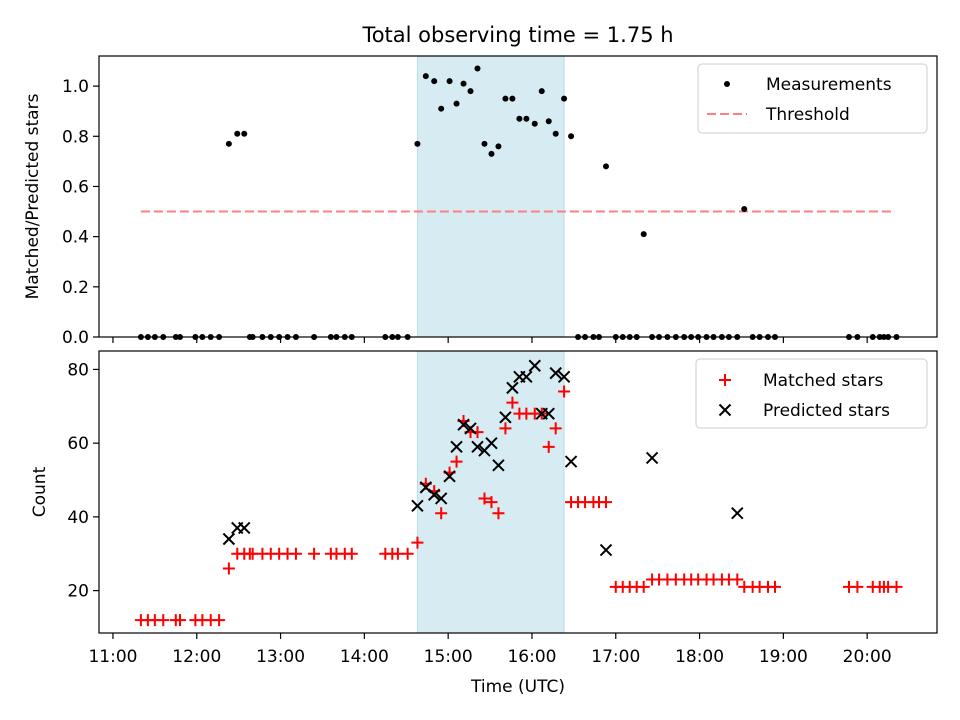 This screenshot has width=960, height=720. Describe the element at coordinates (490, 196) in the screenshot. I see `observing-window-shade` at that location.